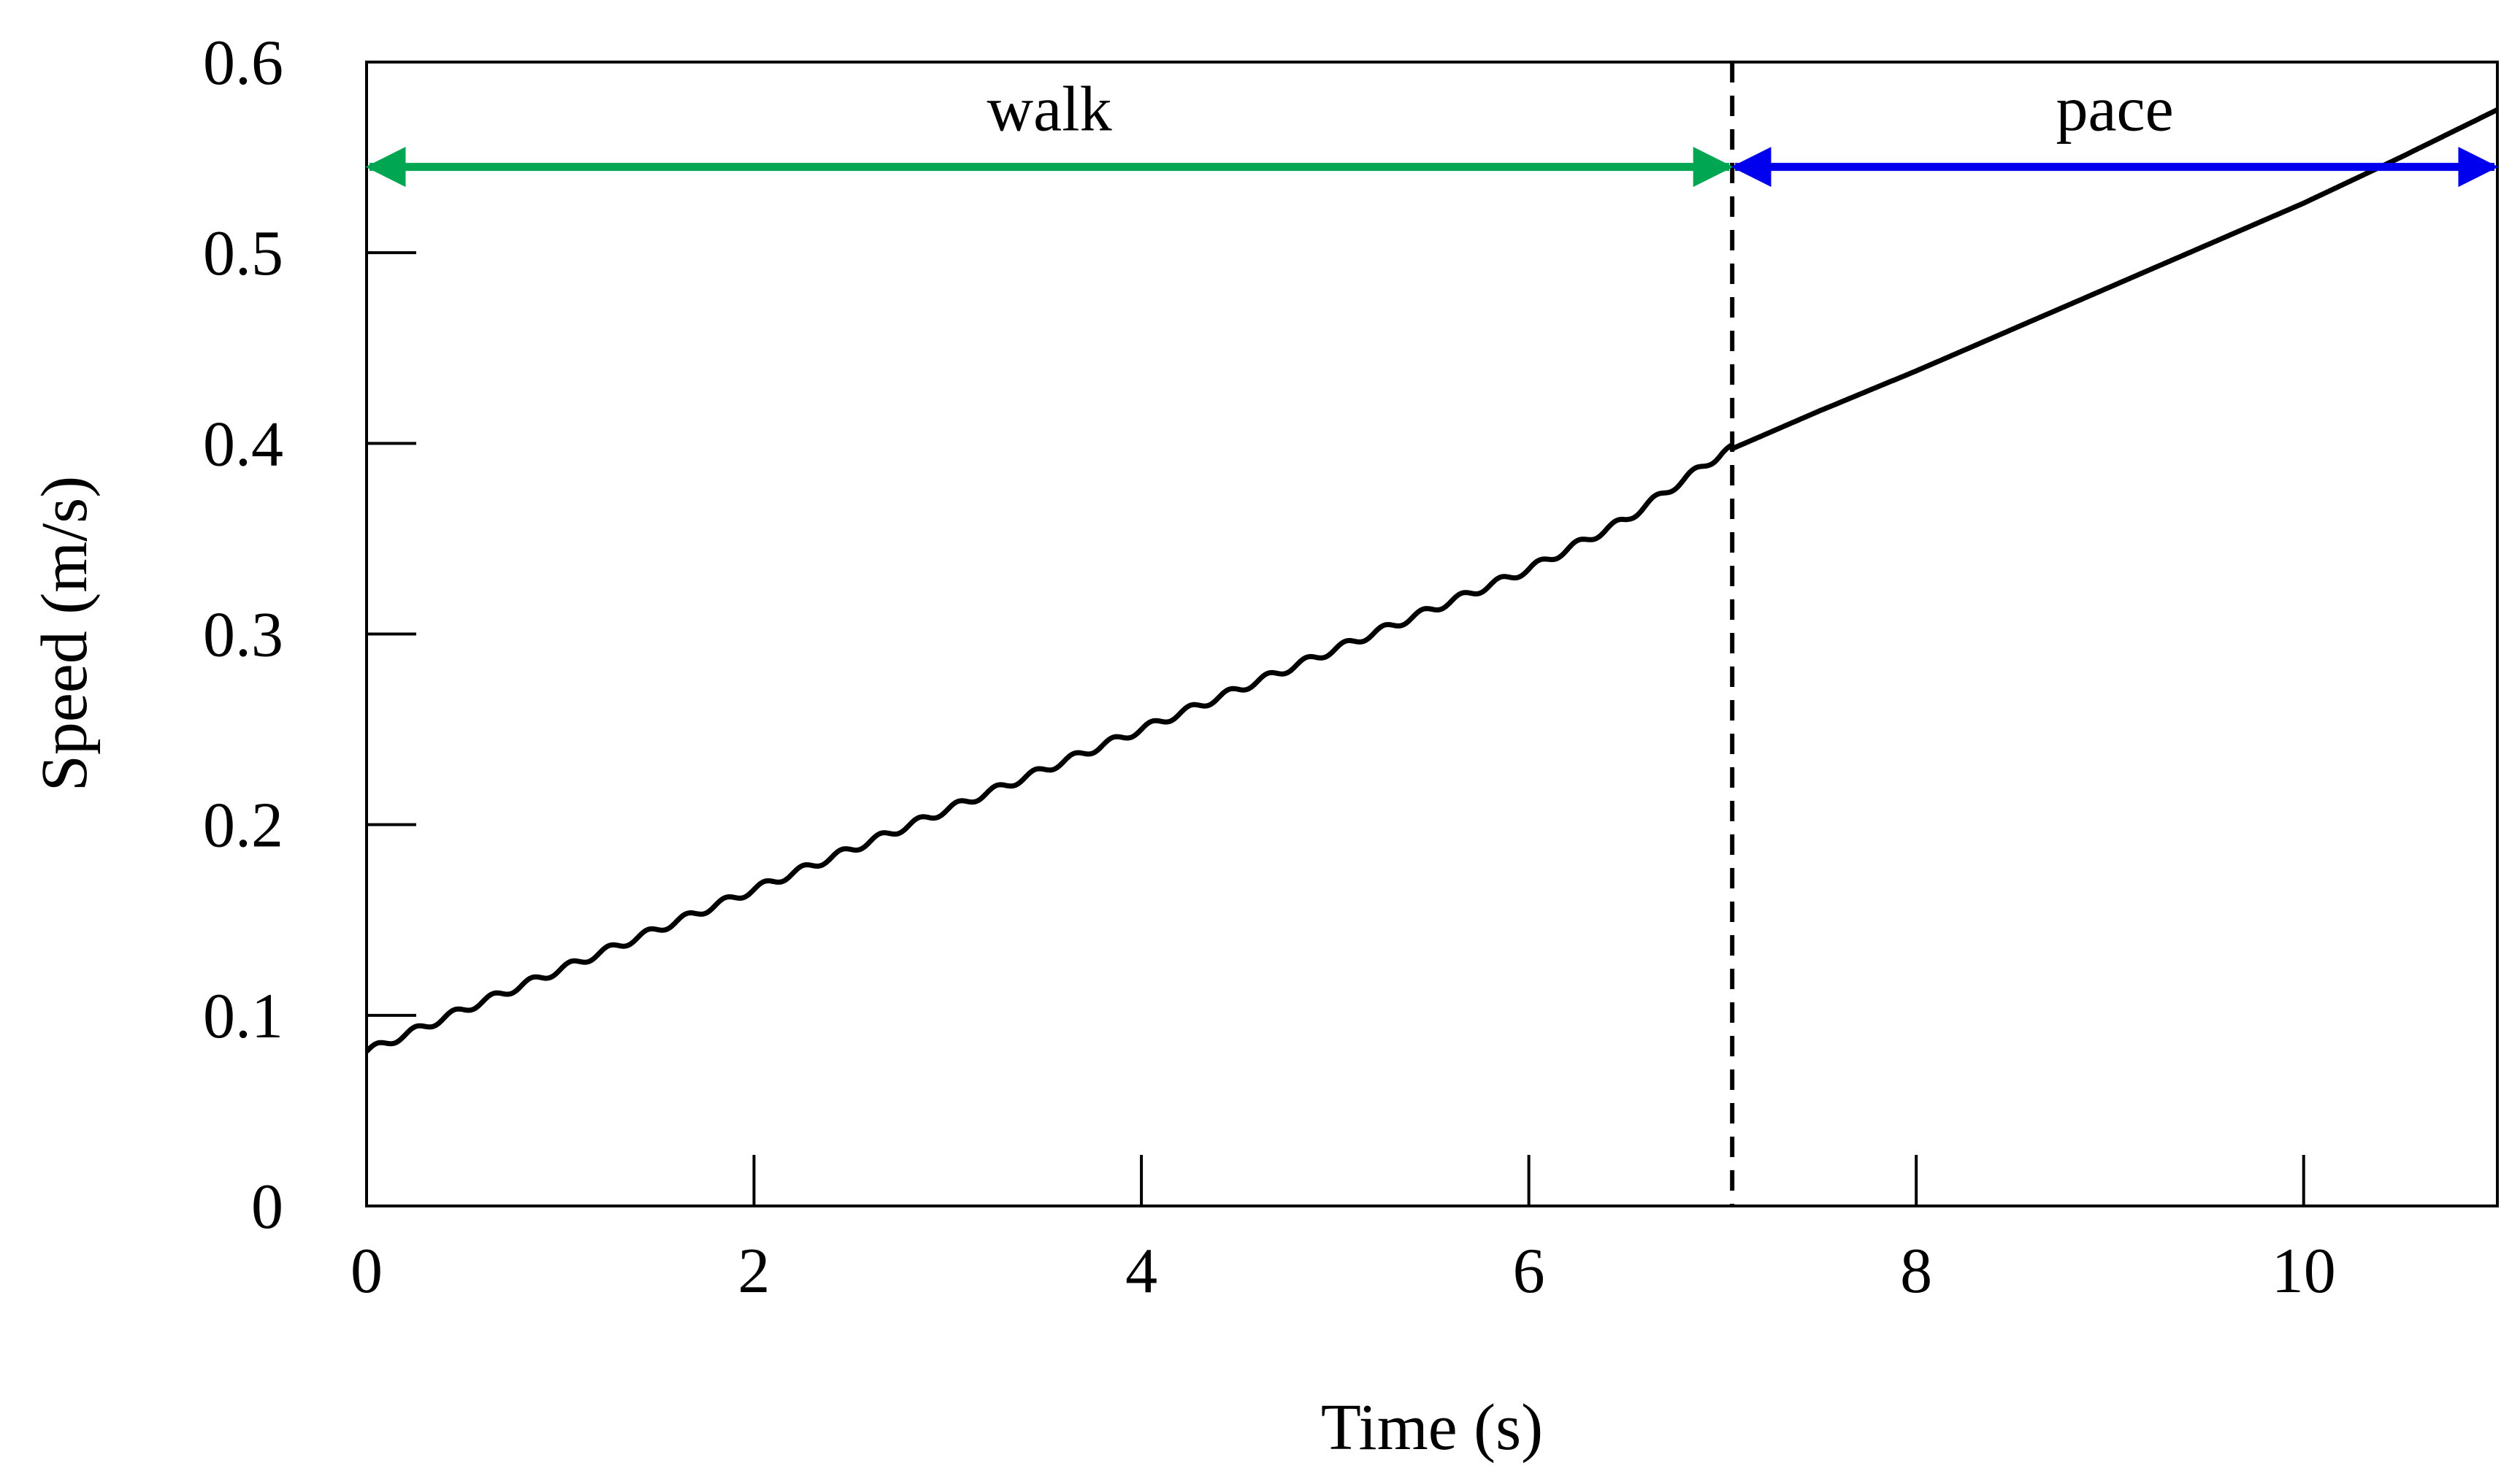 The width and height of the screenshot is (2520, 1479). What do you see at coordinates (2114, 110) in the screenshot?
I see `pace-phase-label: pace` at bounding box center [2114, 110].